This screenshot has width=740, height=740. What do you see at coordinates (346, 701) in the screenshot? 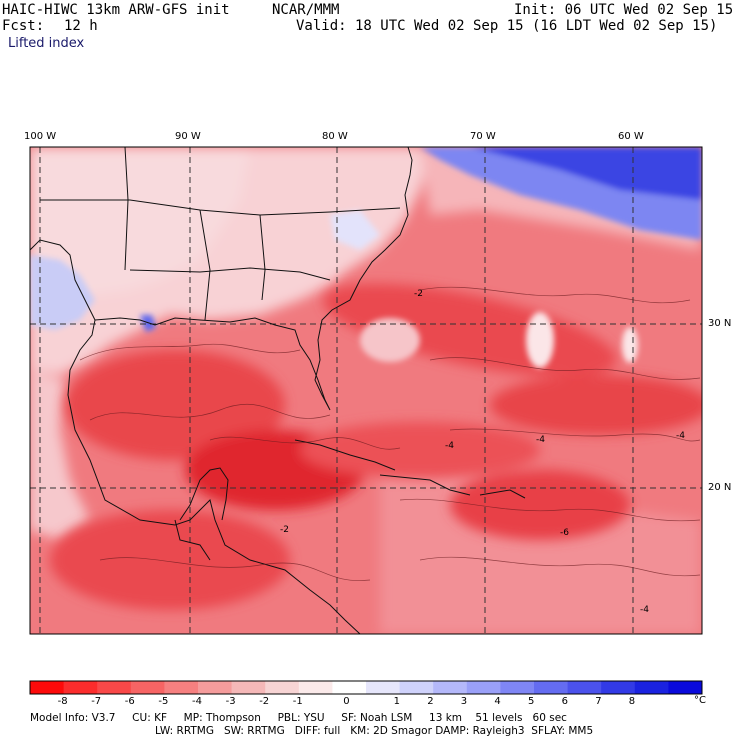
I see `colorbar-tick-label: 0` at bounding box center [346, 701].